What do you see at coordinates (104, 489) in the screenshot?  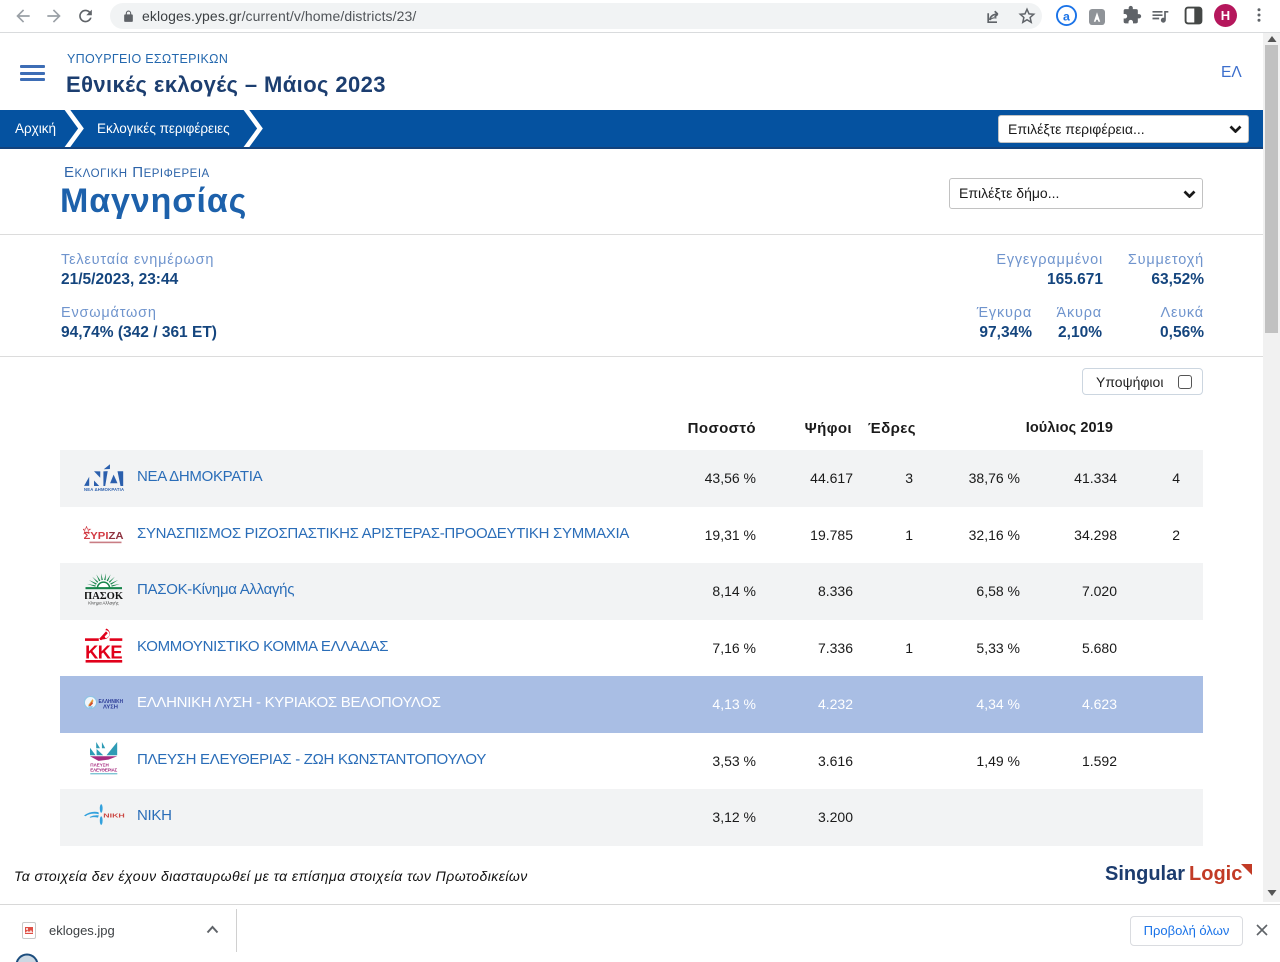 I see `svg-text: ΝΕΑ ΔΗΜΟΚΡΑΤΙΑ` at bounding box center [104, 489].